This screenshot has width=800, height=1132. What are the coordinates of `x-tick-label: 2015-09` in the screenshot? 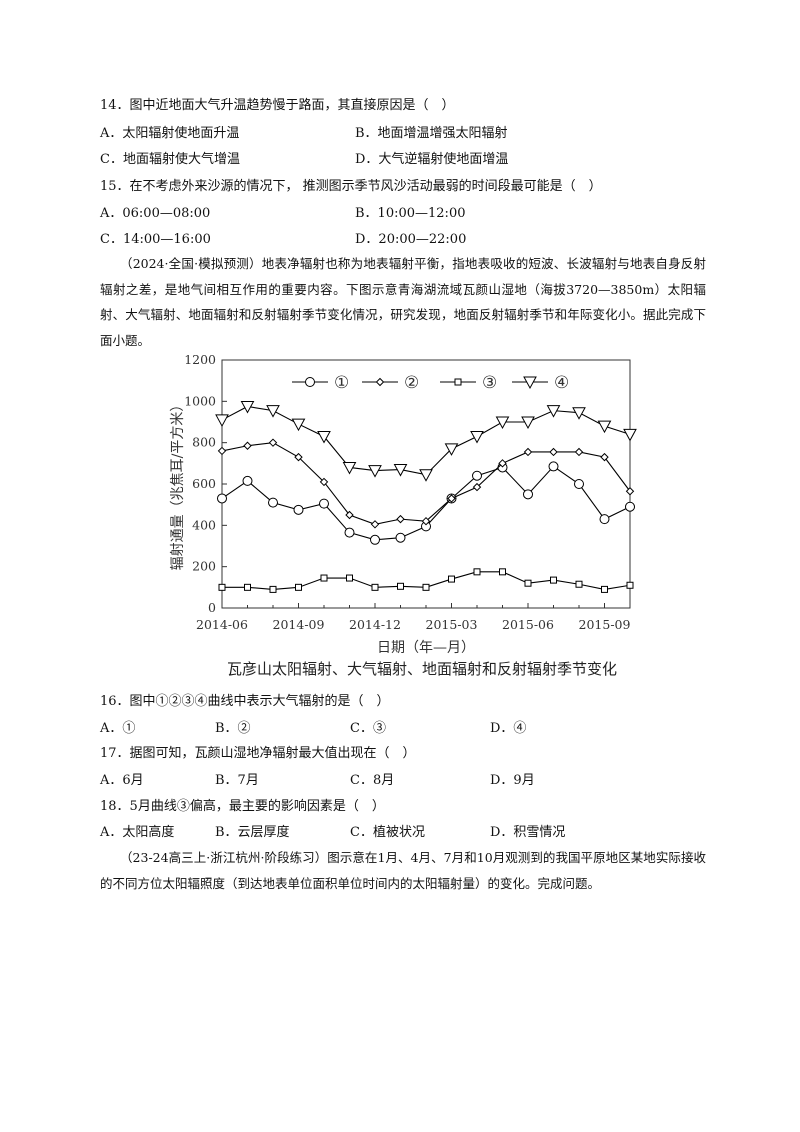 It's located at (605, 624).